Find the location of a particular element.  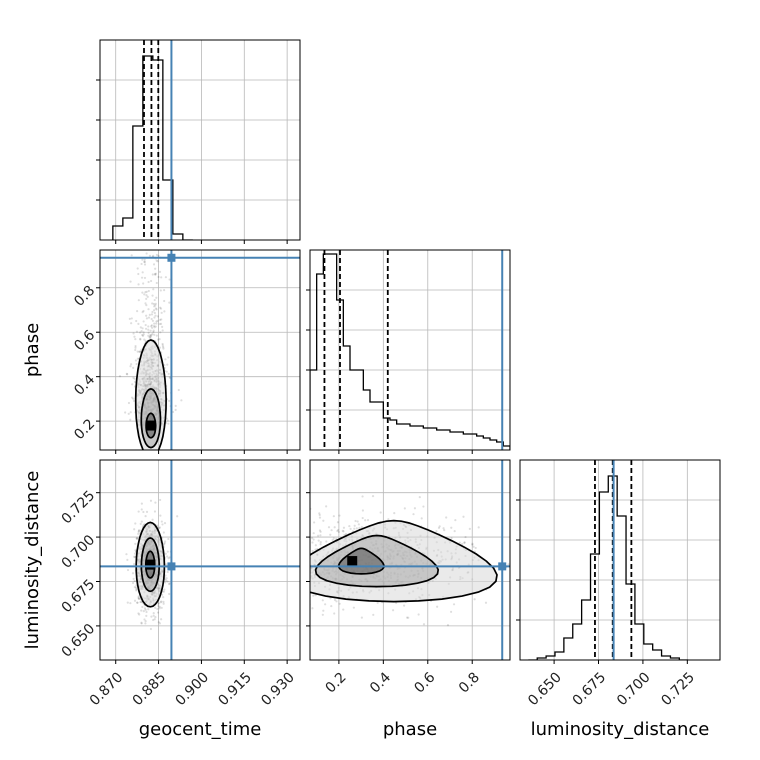

x-tick-label: 0.2 is located at coordinates (336, 682).